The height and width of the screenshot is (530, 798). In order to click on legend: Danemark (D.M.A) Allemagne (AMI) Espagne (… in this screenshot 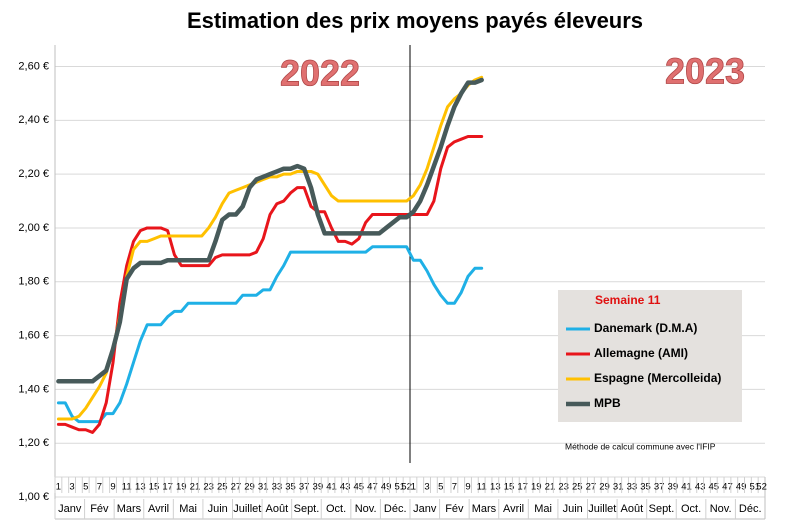, I will do `click(643, 365)`.